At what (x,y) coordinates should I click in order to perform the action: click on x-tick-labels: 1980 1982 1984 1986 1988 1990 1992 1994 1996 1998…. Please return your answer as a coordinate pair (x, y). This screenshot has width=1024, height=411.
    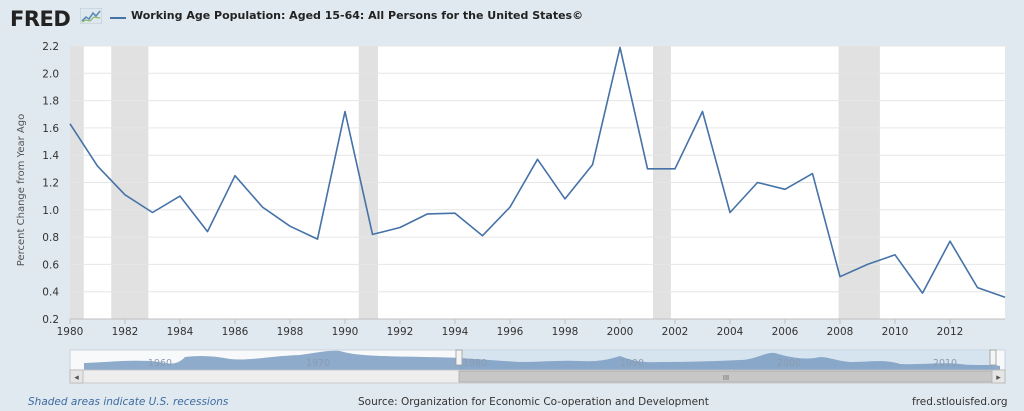
    Looking at the image, I should click on (510, 328).